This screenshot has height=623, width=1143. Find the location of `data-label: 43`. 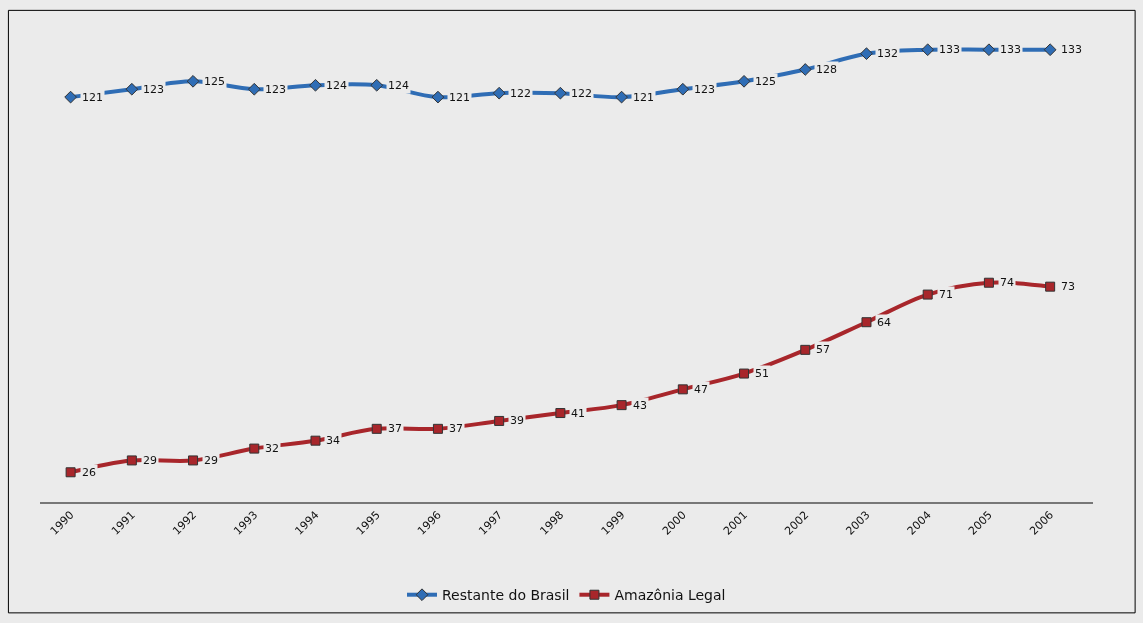

data-label: 43 is located at coordinates (640, 405).